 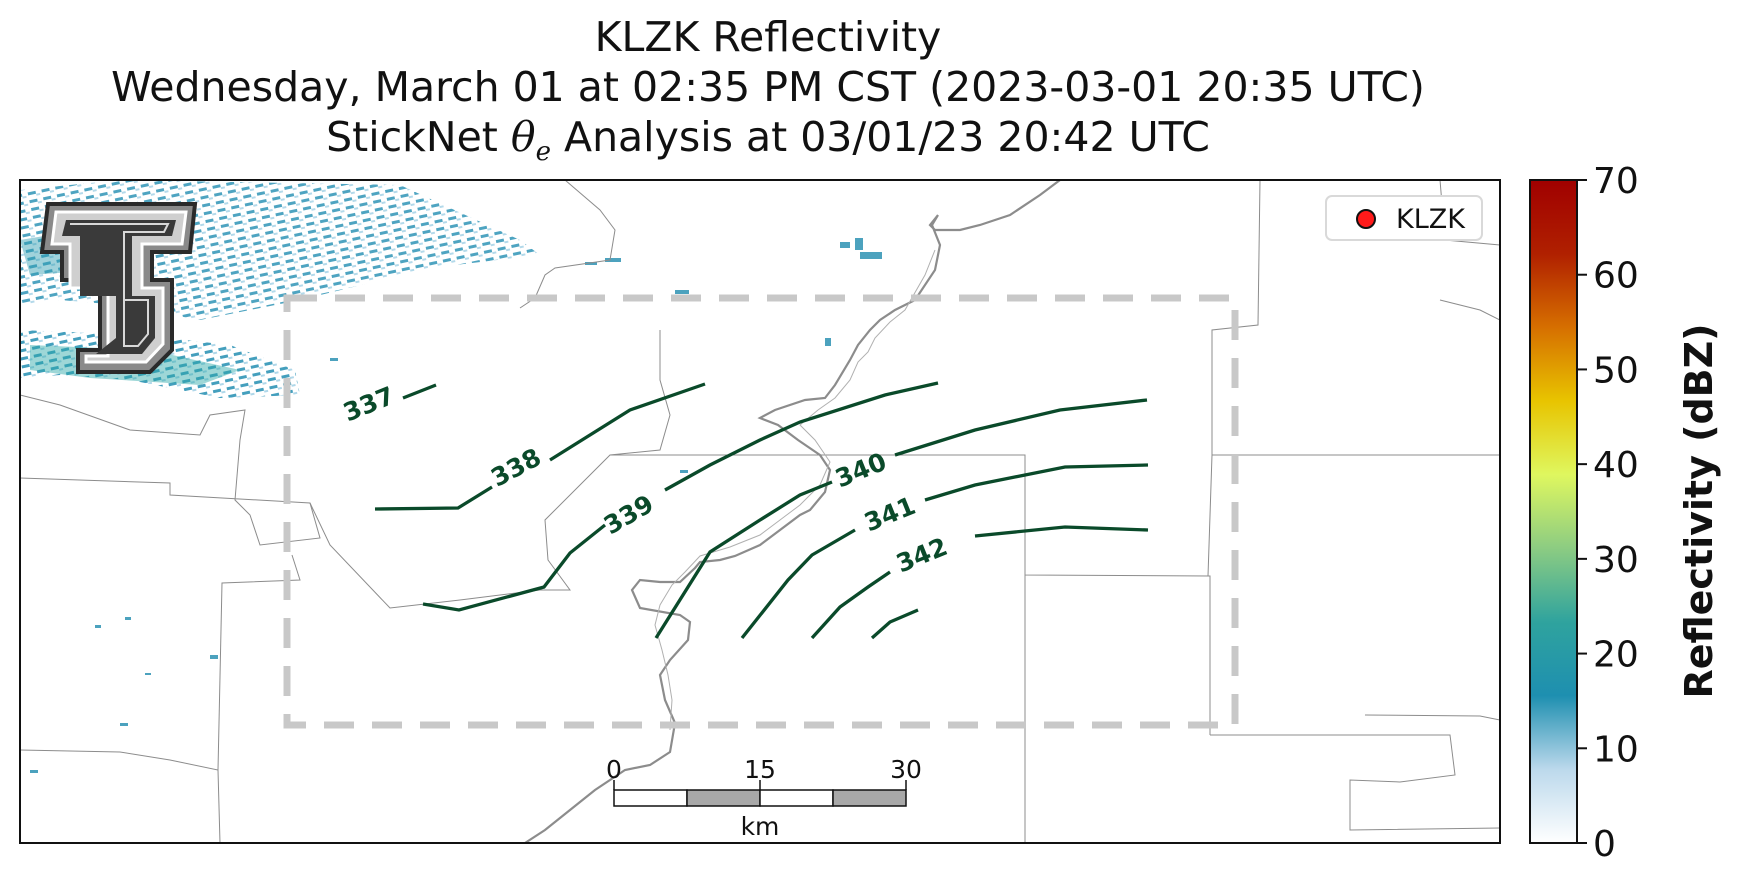 I want to click on theta-subscript: e, so click(x=543, y=152).